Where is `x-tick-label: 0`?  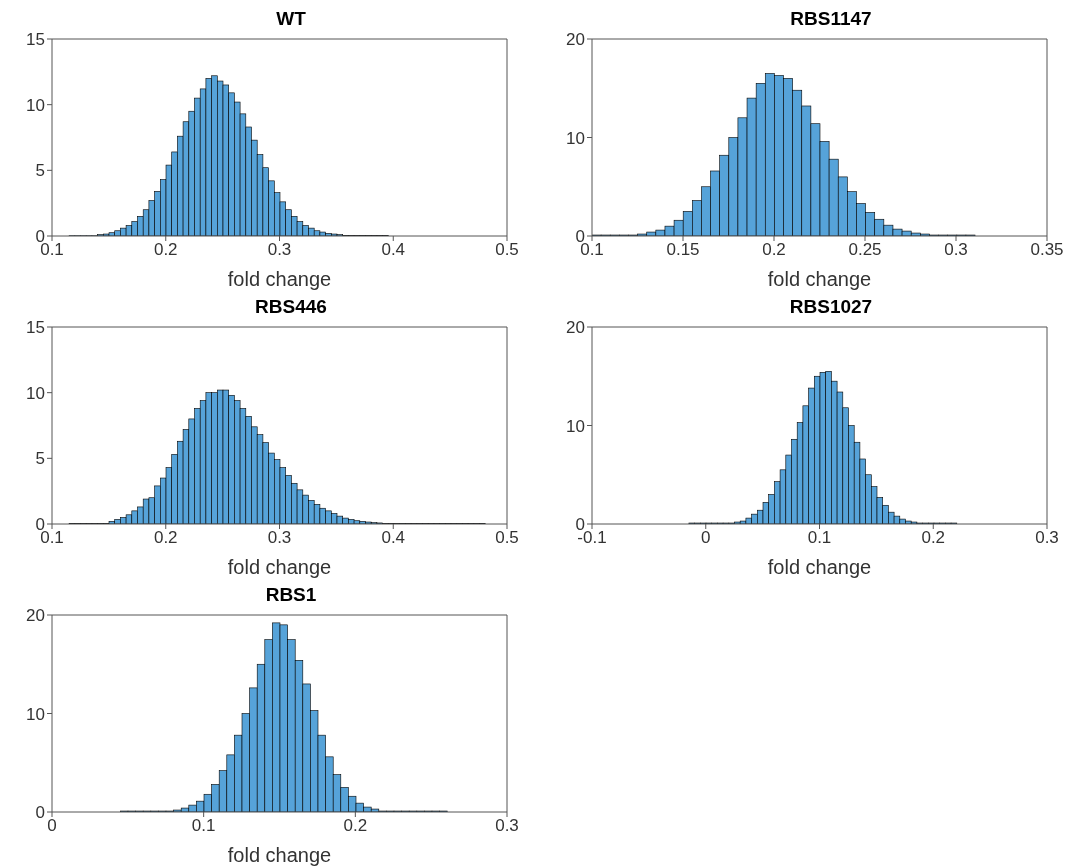
x-tick-label: 0 is located at coordinates (706, 538).